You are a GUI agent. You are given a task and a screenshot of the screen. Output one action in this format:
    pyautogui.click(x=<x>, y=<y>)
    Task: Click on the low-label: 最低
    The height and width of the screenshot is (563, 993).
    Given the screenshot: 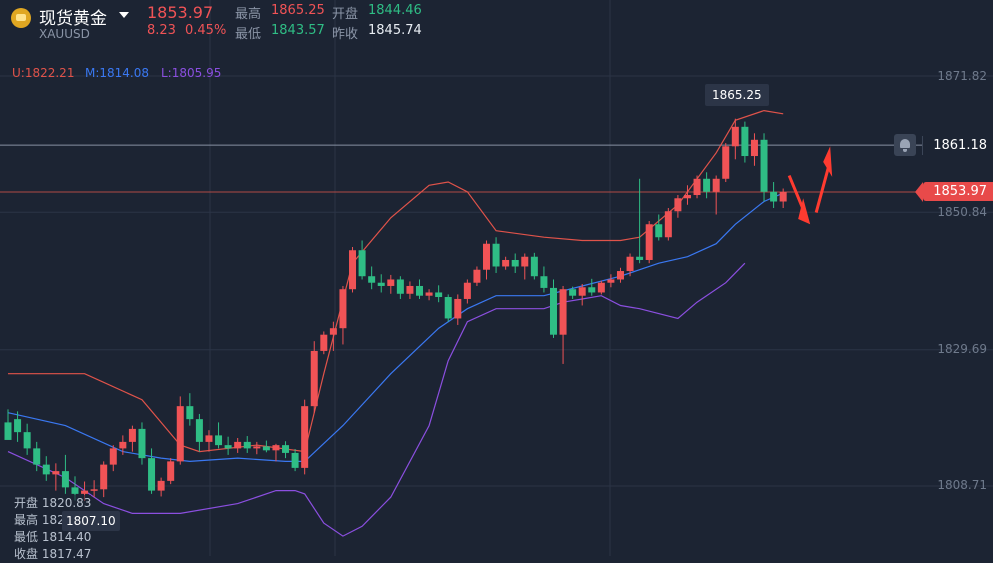 What is the action you would take?
    pyautogui.click(x=248, y=34)
    